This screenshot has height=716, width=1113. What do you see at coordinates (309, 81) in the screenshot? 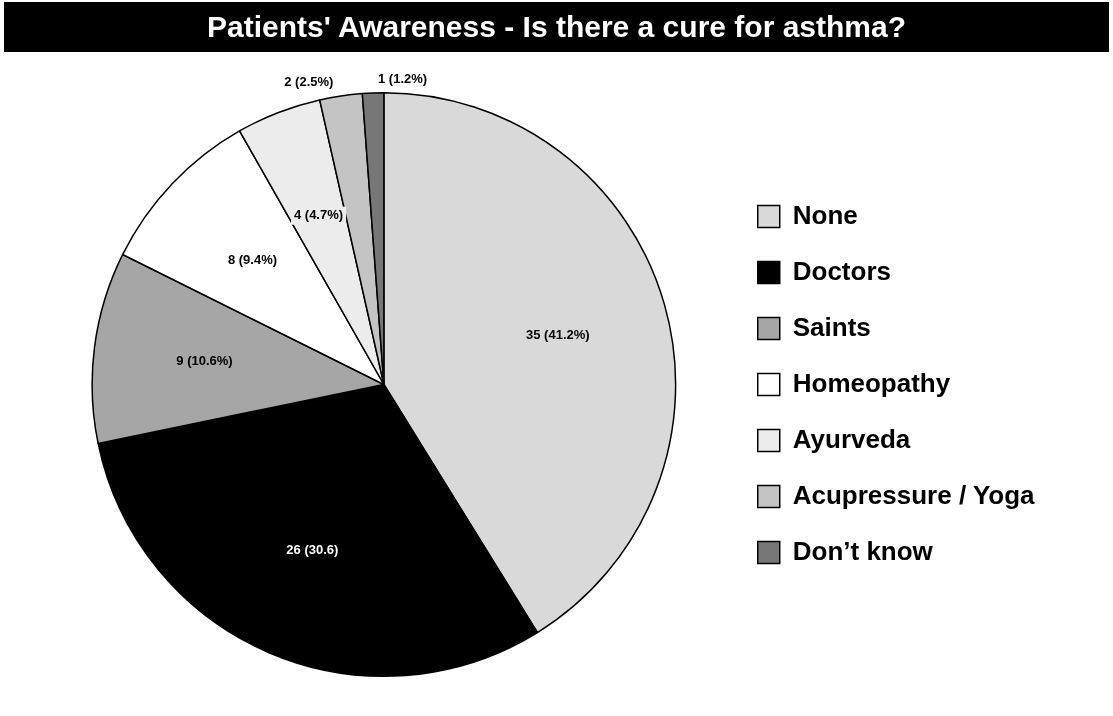
I see `data-label: 2 (2.5%)` at bounding box center [309, 81].